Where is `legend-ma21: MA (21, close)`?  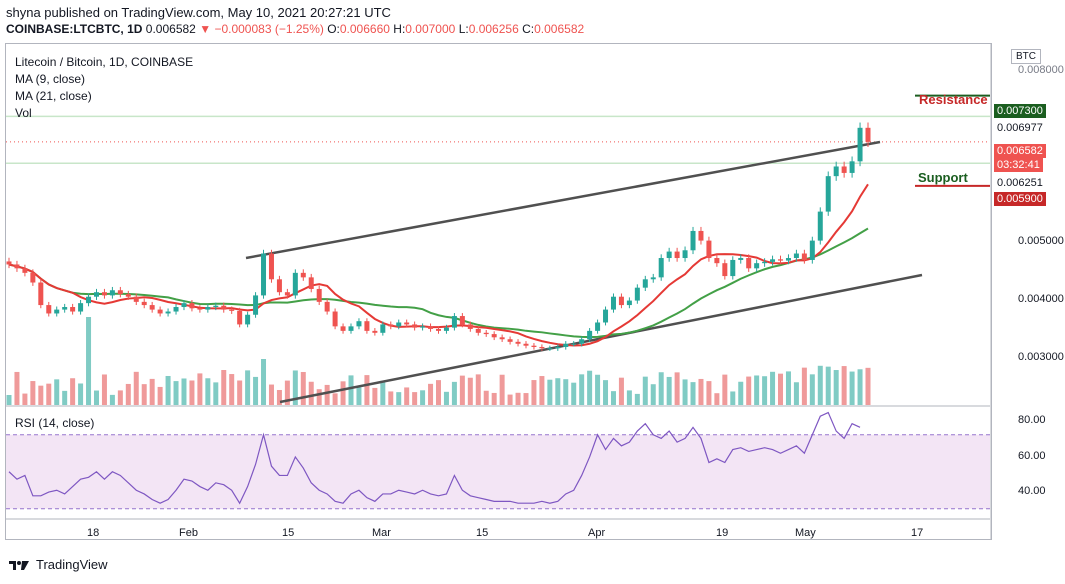
legend-ma21: MA (21, close) is located at coordinates (53, 96).